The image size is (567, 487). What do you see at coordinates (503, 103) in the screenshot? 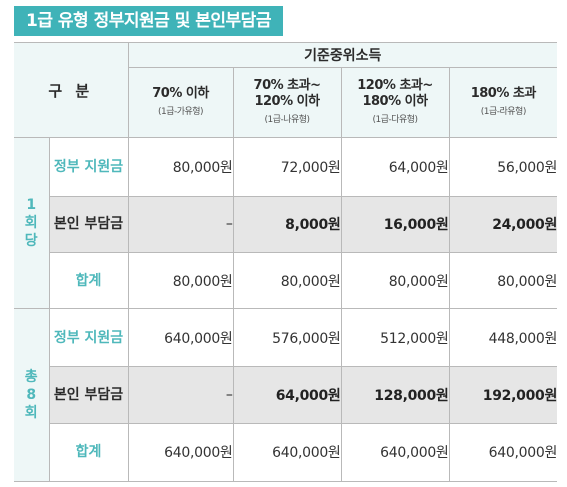
I see `tier-header: 180% 초과 (1급-라유형)` at bounding box center [503, 103].